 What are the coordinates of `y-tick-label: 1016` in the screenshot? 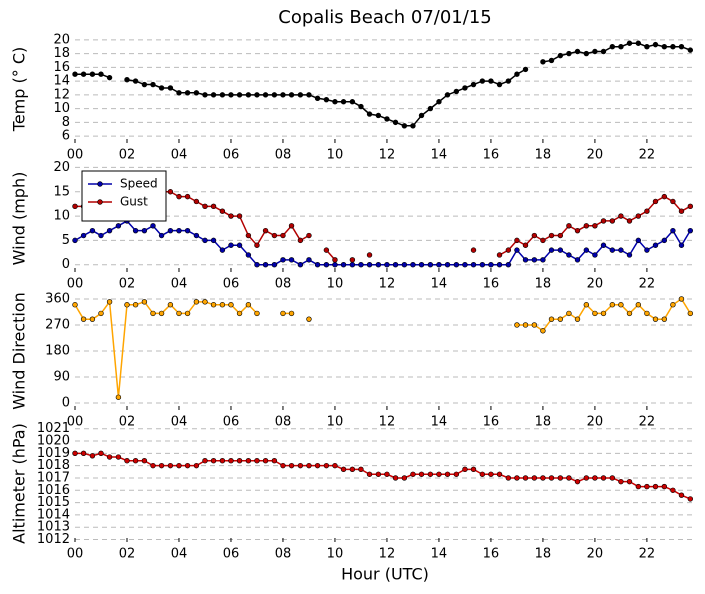 It's located at (53, 490).